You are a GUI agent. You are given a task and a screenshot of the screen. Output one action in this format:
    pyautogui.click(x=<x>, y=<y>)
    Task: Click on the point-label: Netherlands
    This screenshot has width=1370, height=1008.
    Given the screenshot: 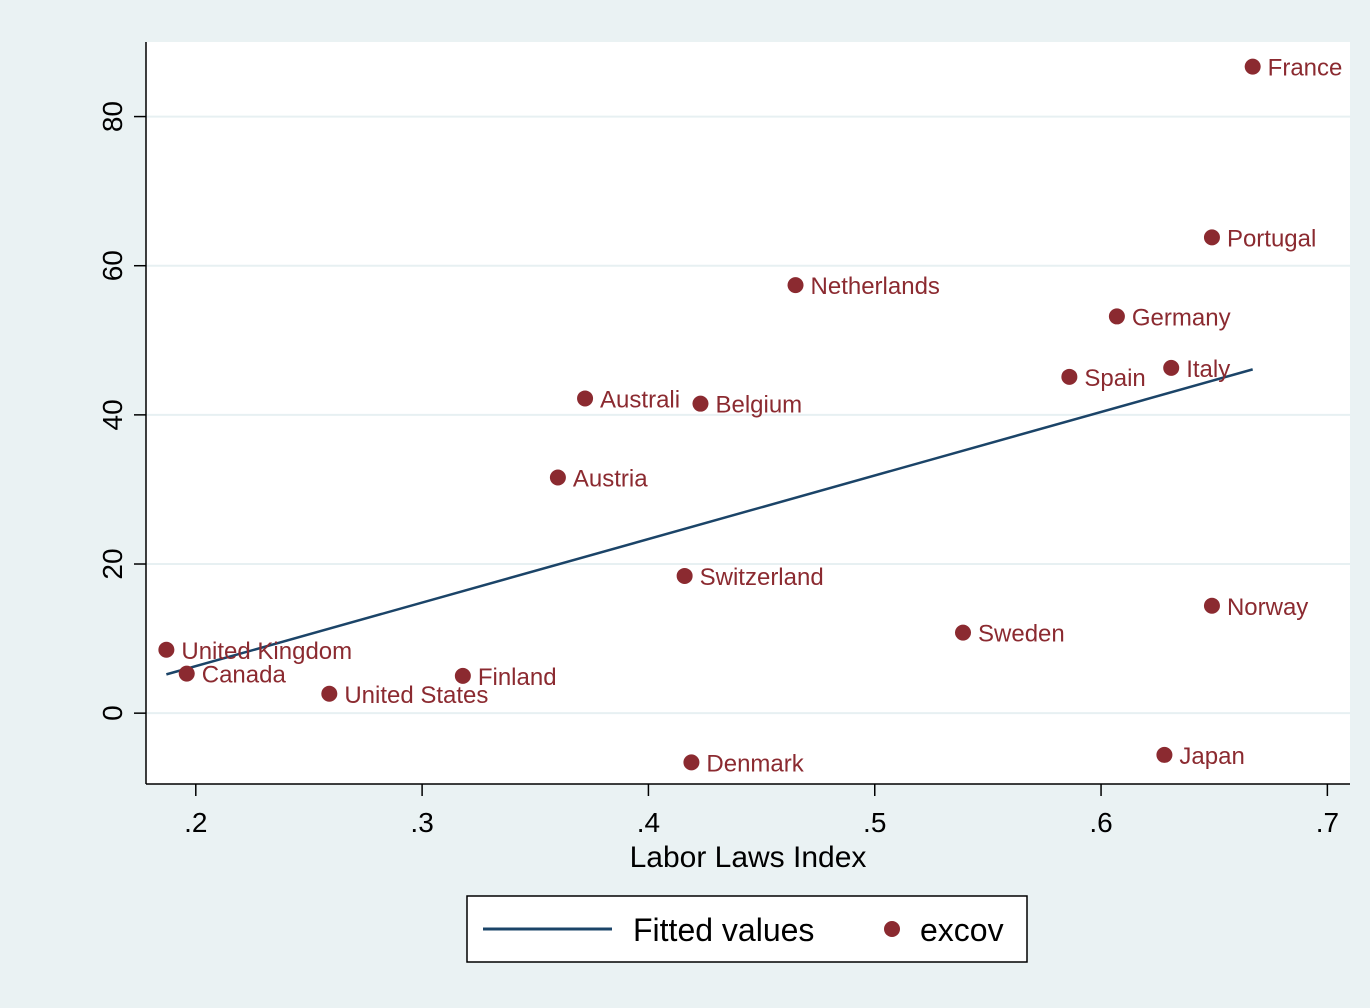 What is the action you would take?
    pyautogui.click(x=875, y=286)
    